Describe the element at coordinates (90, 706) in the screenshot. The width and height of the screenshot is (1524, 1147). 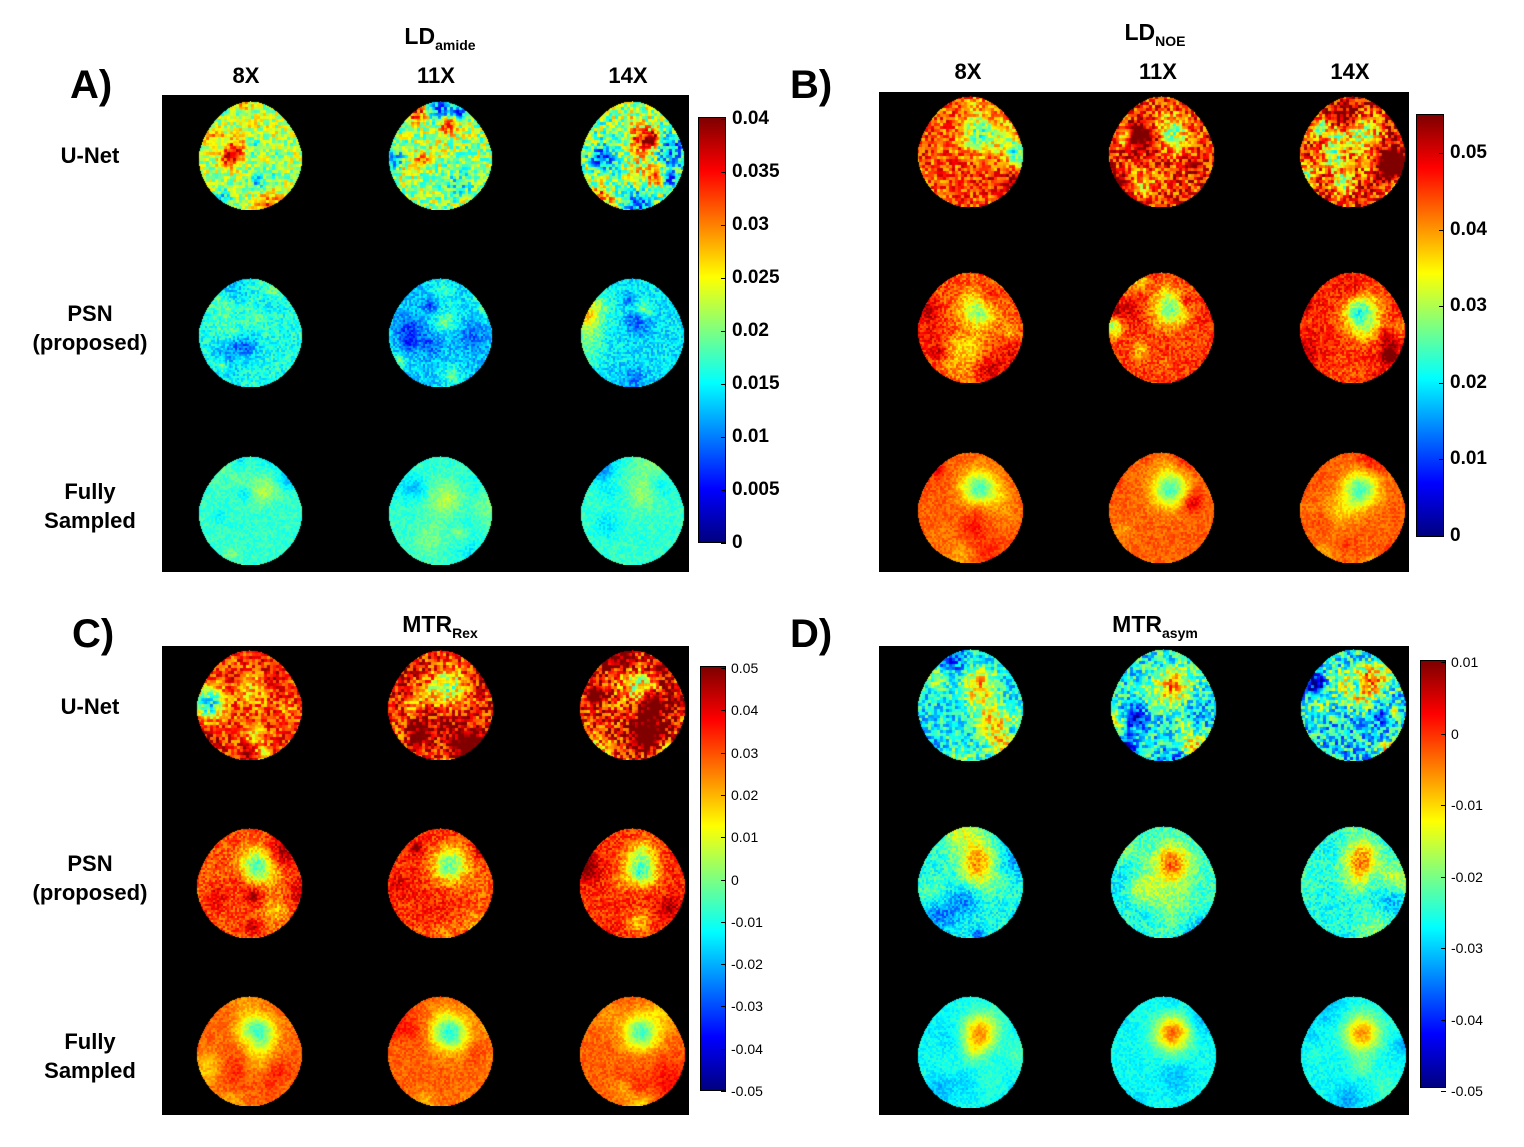
I see `panel-c-row-label-unet: U-Net` at that location.